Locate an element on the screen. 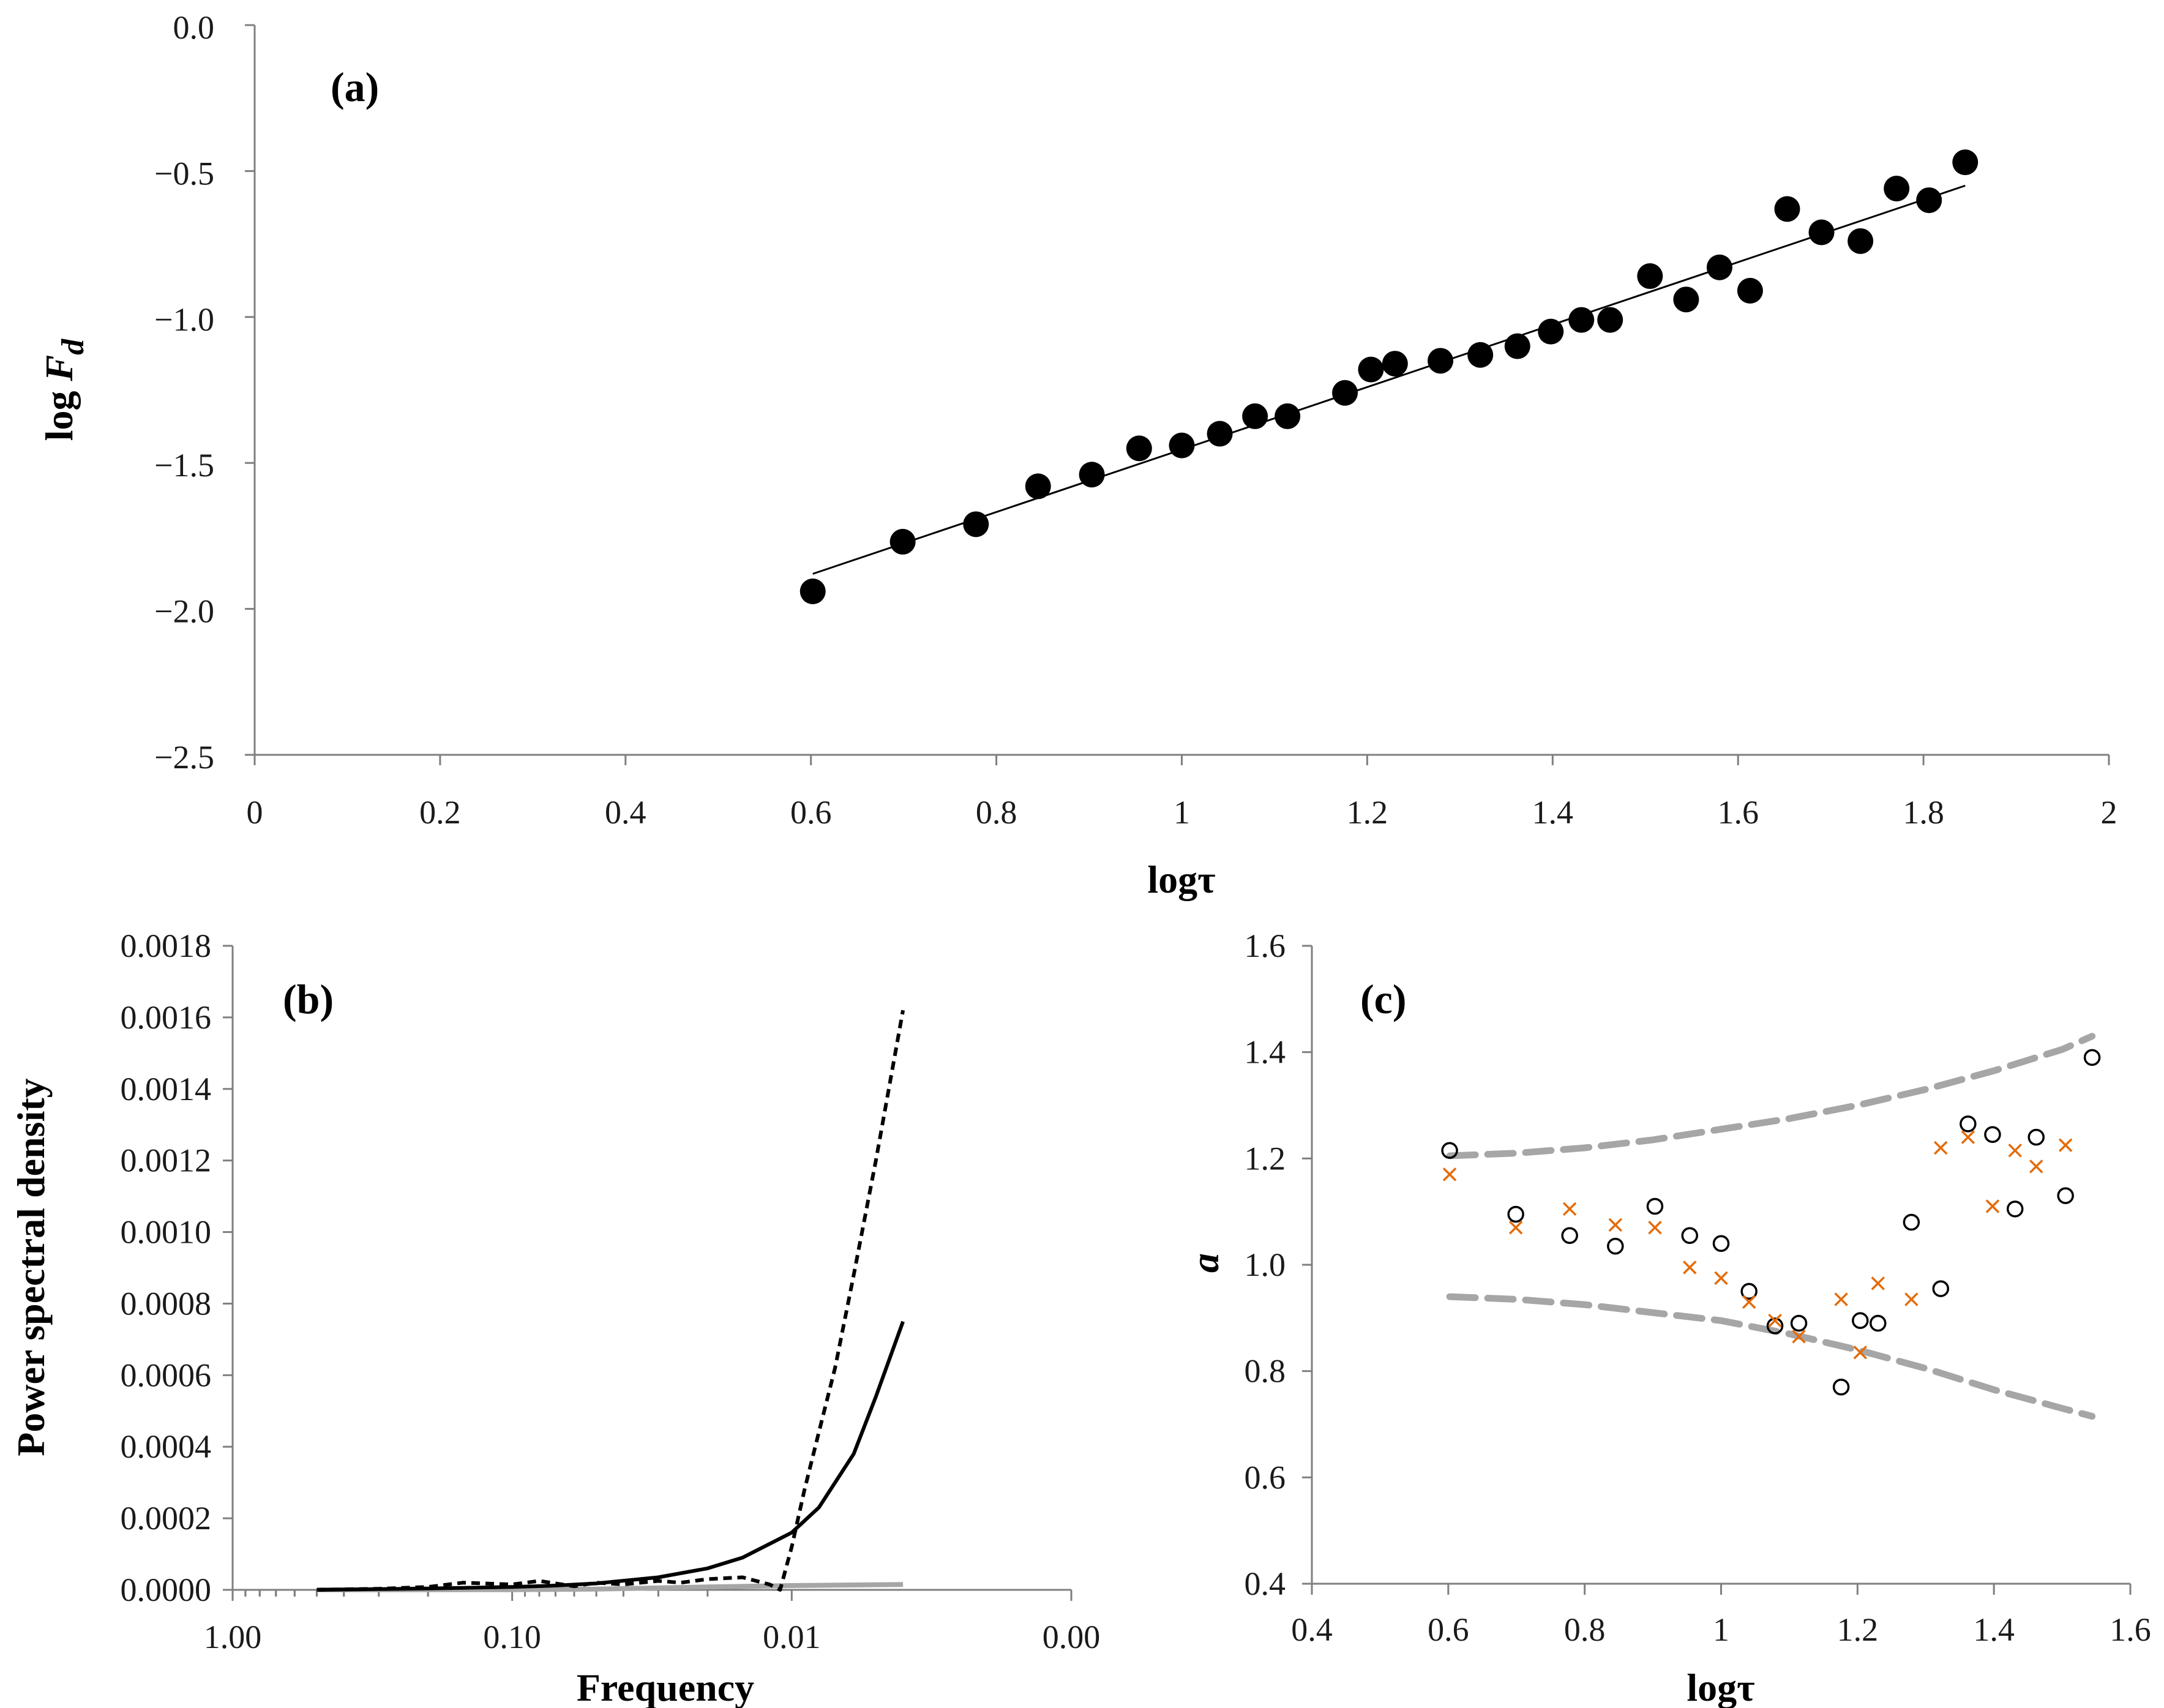 The image size is (2164, 1708). x-tick-label: 1.4 is located at coordinates (1553, 812).